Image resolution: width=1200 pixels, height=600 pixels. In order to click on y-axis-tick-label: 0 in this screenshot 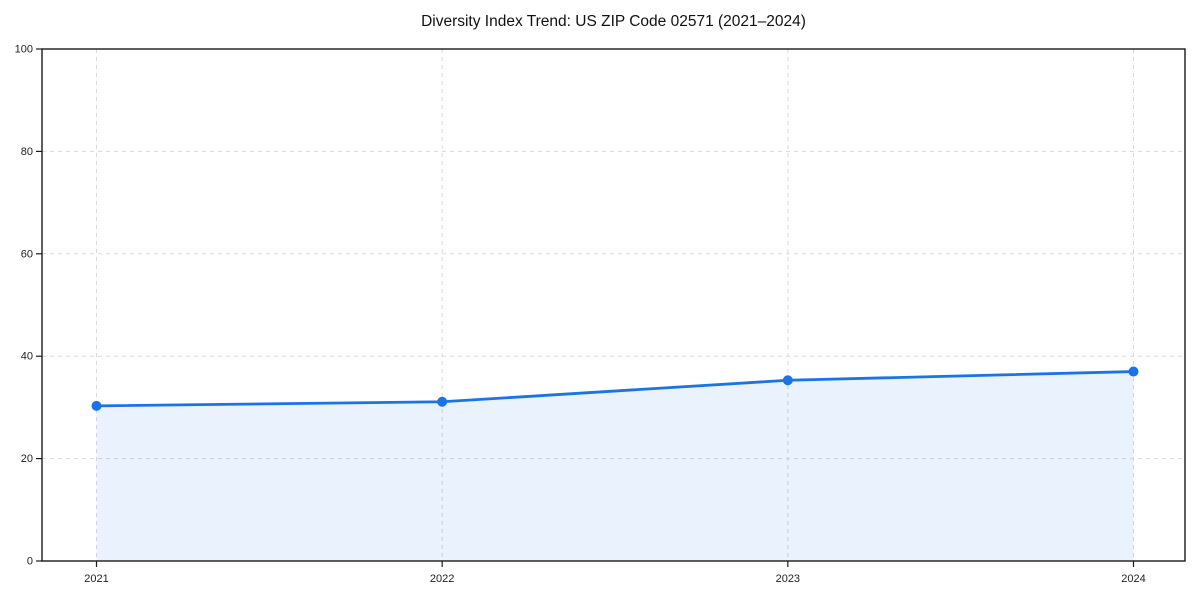, I will do `click(30, 562)`.